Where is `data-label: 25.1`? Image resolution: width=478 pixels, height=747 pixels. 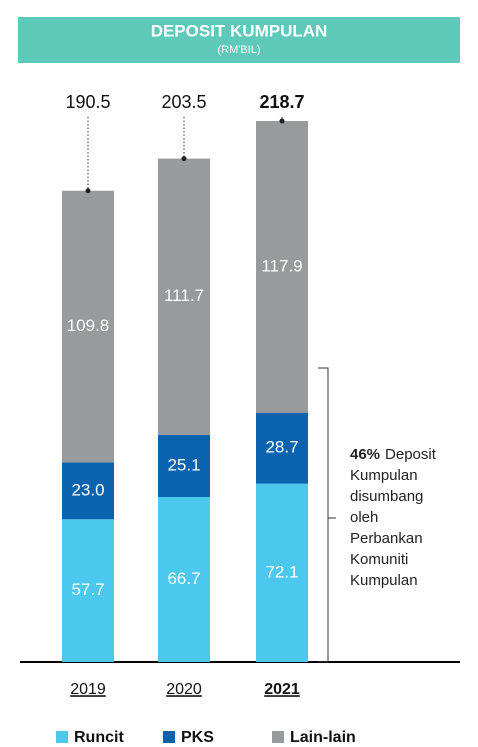
data-label: 25.1 is located at coordinates (183, 464).